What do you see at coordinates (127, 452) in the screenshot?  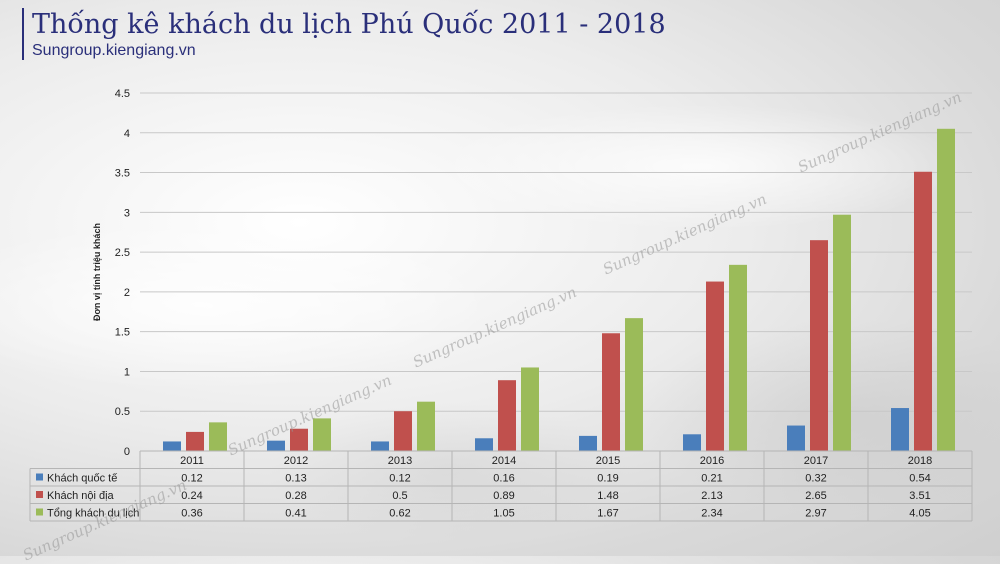 I see `y-tick-label: 0` at bounding box center [127, 452].